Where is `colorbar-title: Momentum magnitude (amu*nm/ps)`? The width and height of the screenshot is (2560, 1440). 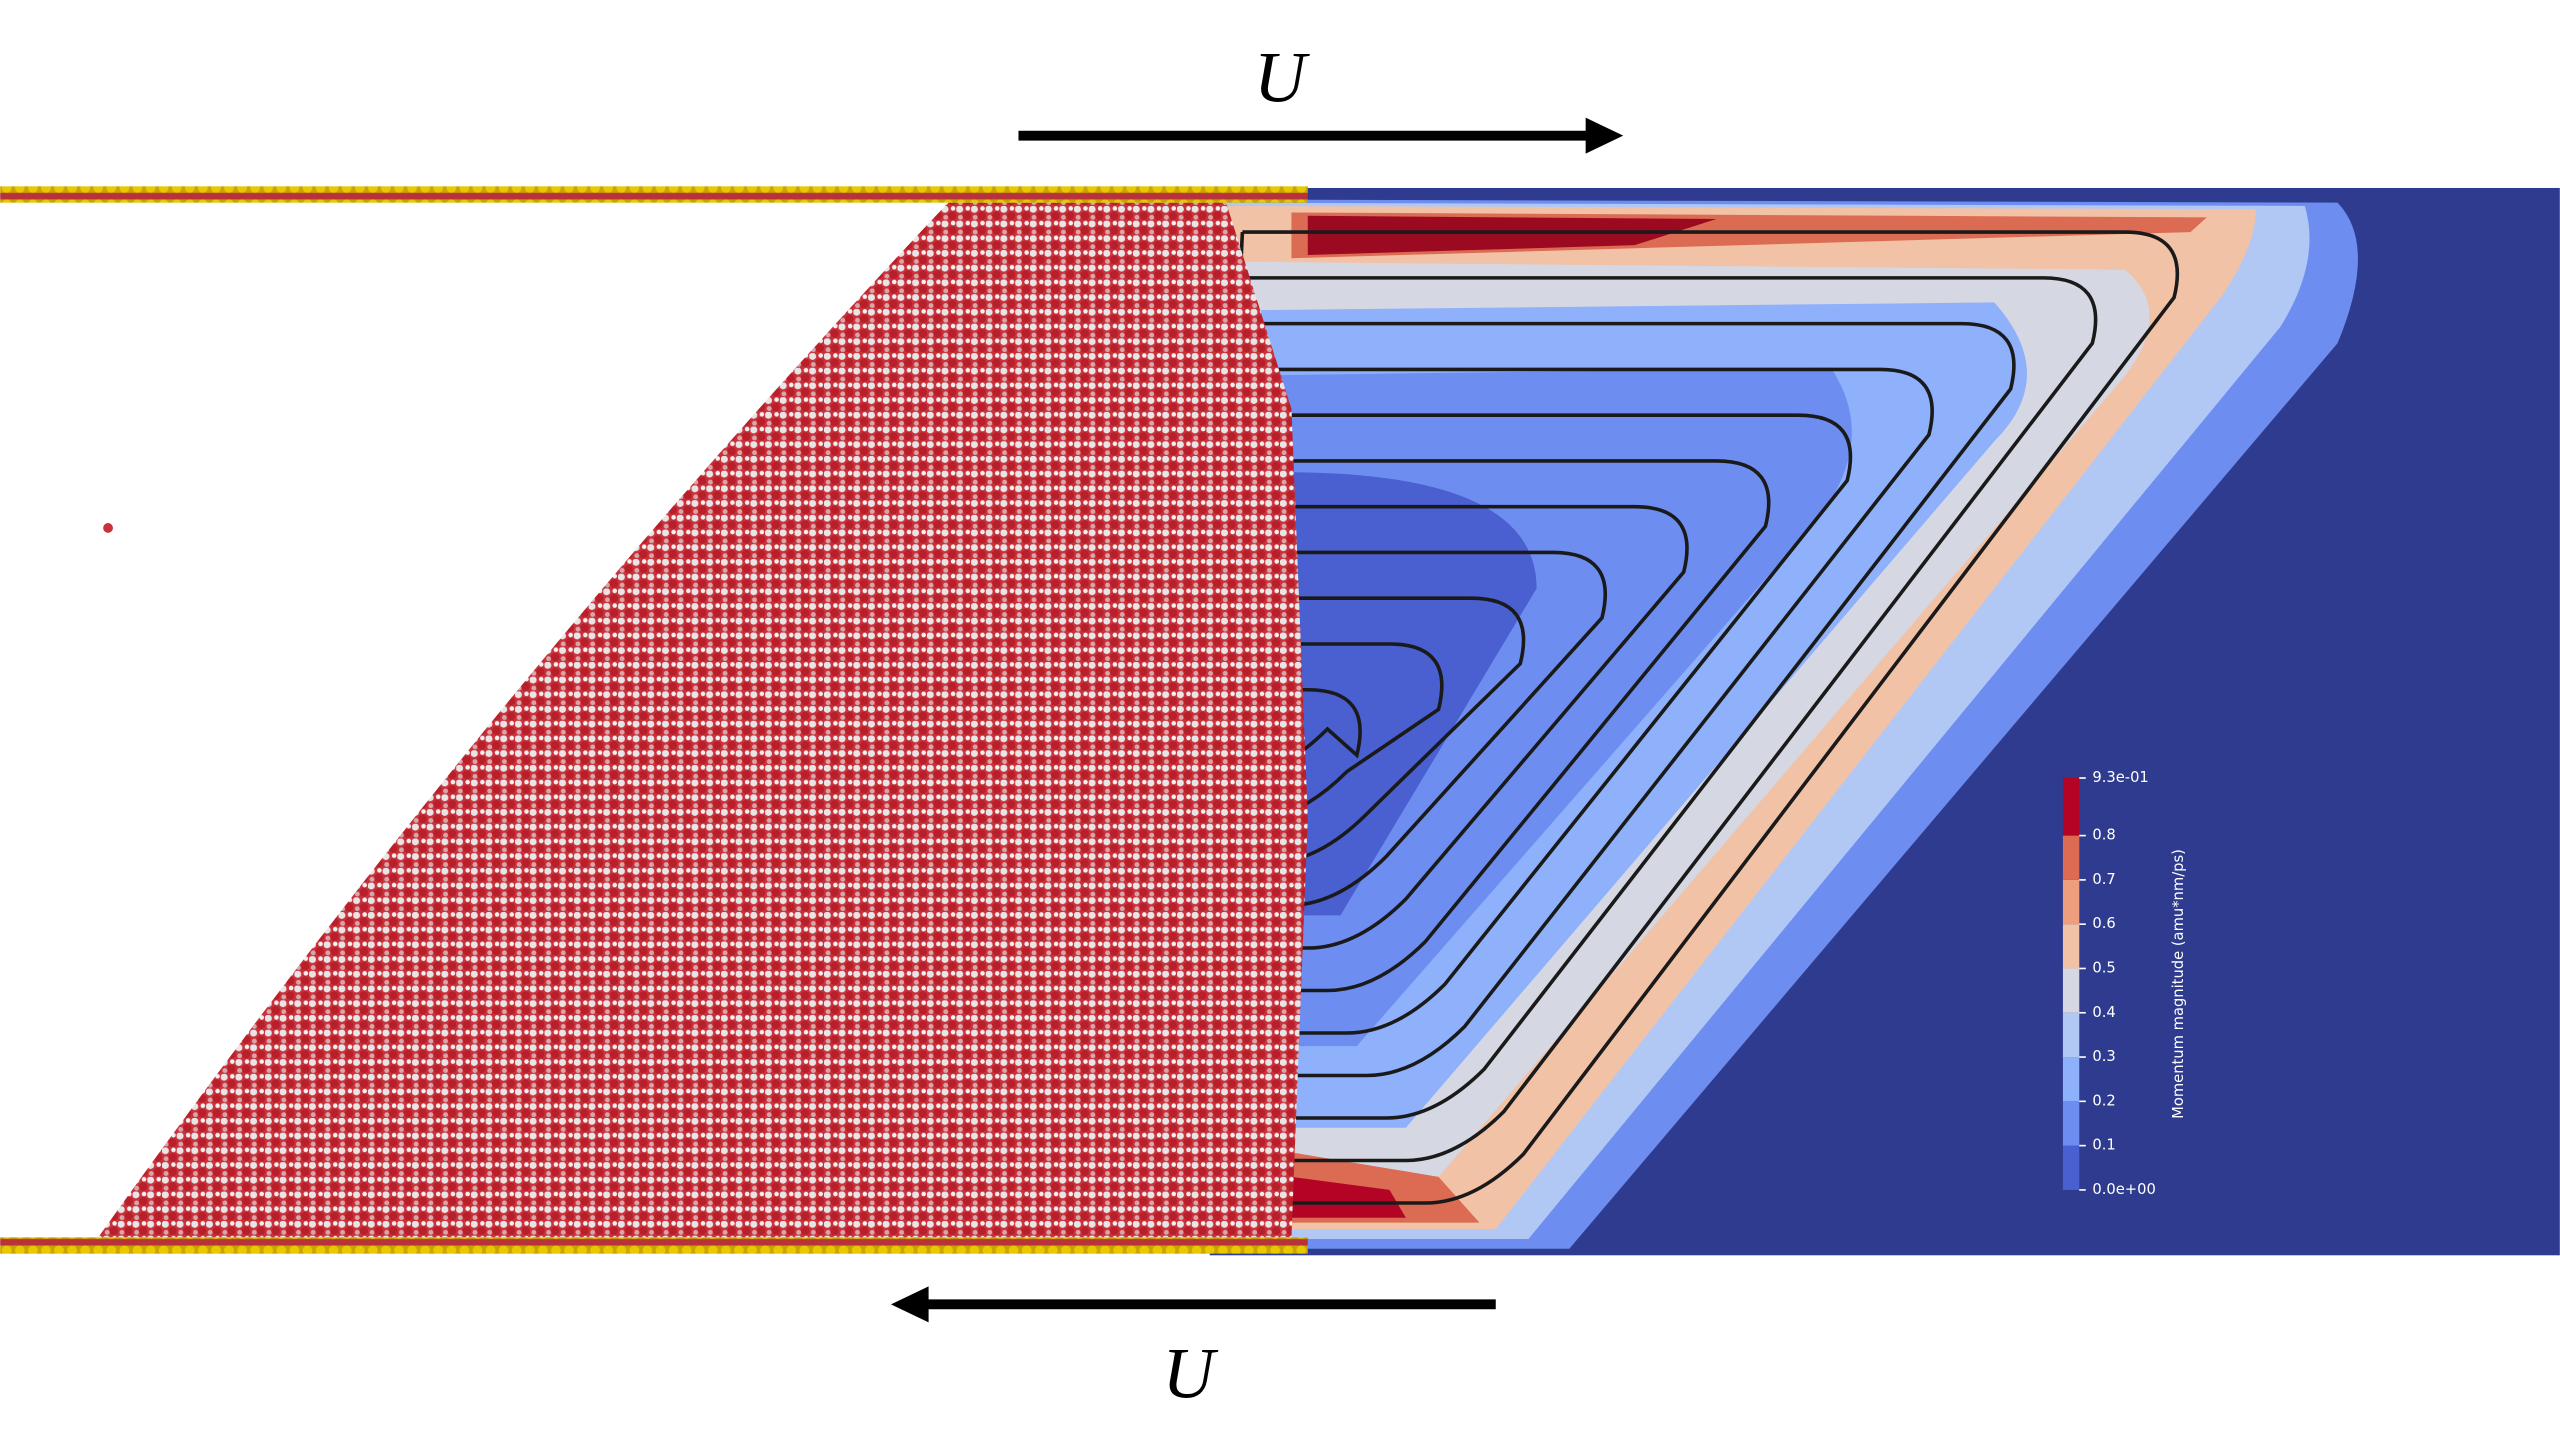 colorbar-title: Momentum magnitude (amu*nm/ps) is located at coordinates (2178, 984).